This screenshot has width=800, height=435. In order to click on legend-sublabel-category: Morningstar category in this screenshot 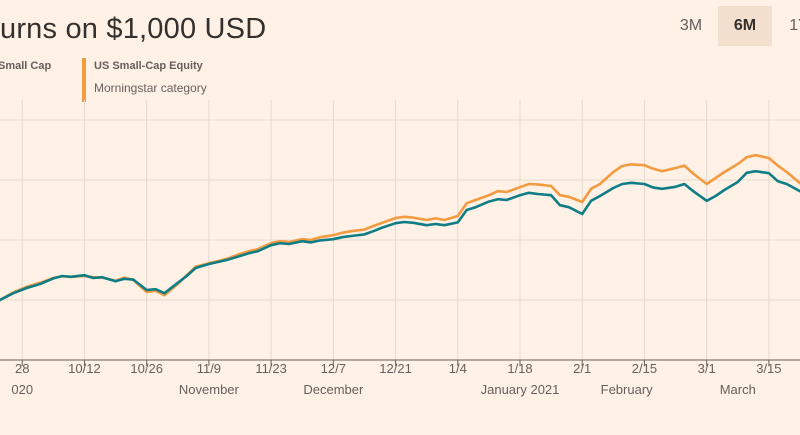, I will do `click(150, 88)`.